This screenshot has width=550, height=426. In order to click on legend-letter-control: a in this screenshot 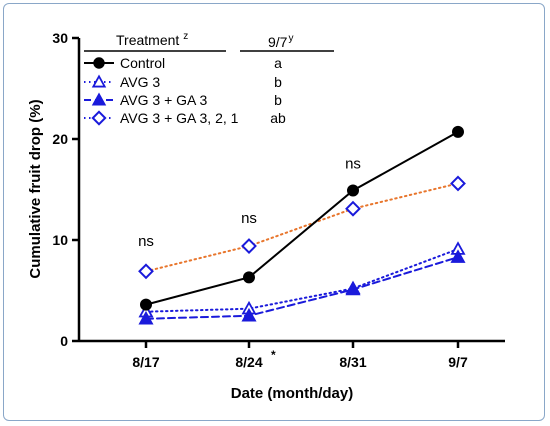, I will do `click(278, 63)`.